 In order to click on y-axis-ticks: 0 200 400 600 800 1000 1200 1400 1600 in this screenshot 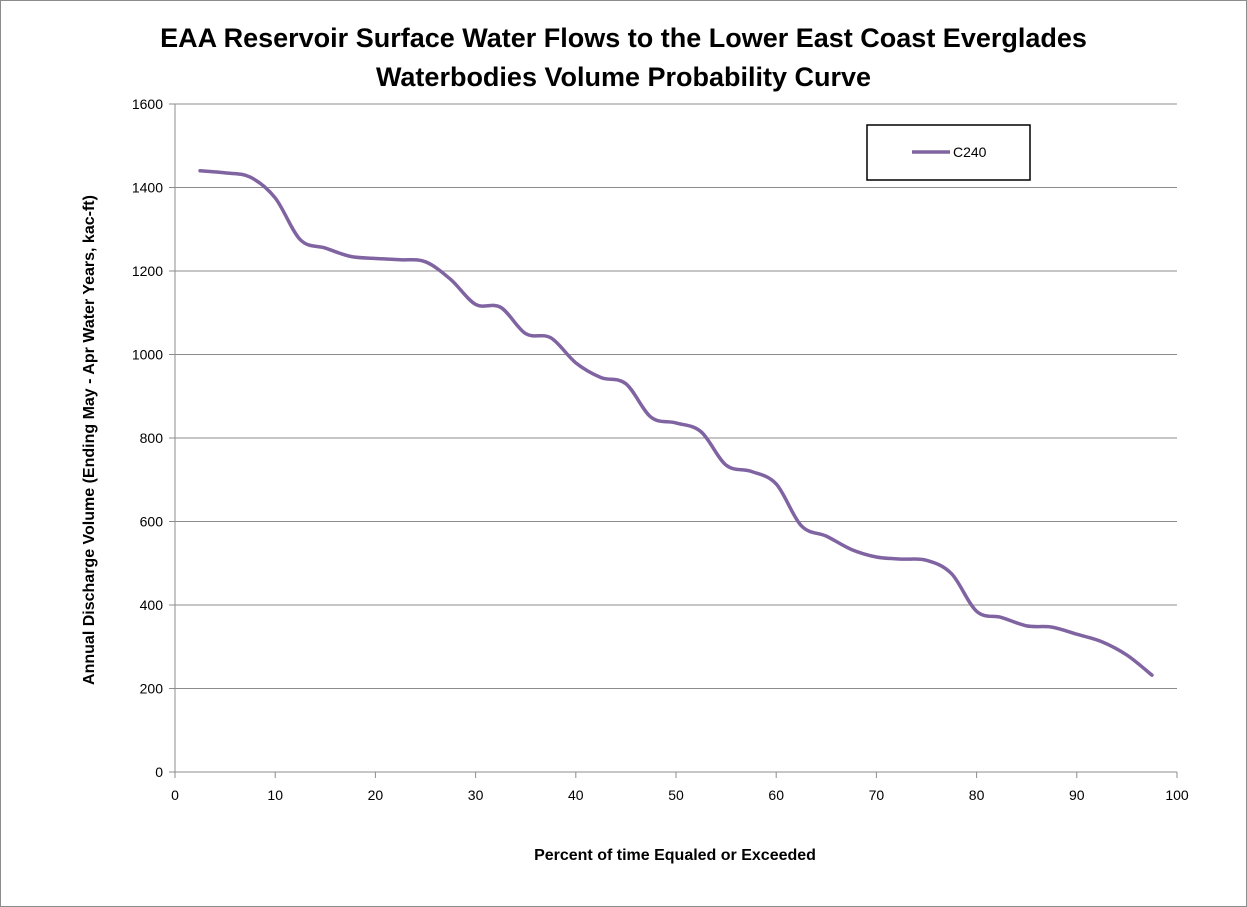, I will do `click(153, 438)`.